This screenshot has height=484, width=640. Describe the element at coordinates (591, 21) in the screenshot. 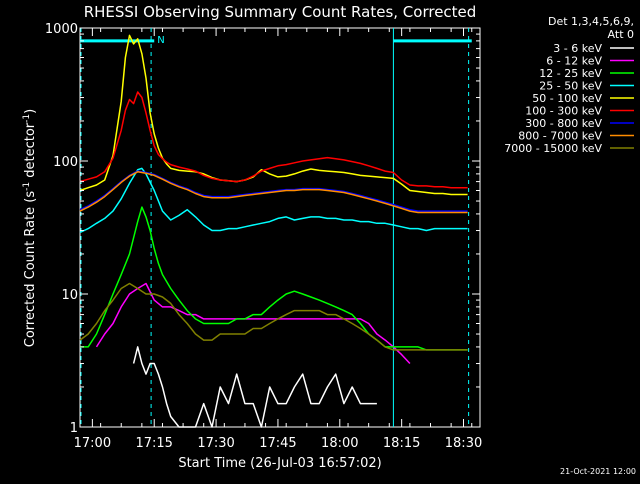

I see `legend-title-line-1: Det 1,3,4,5,6,9,` at that location.